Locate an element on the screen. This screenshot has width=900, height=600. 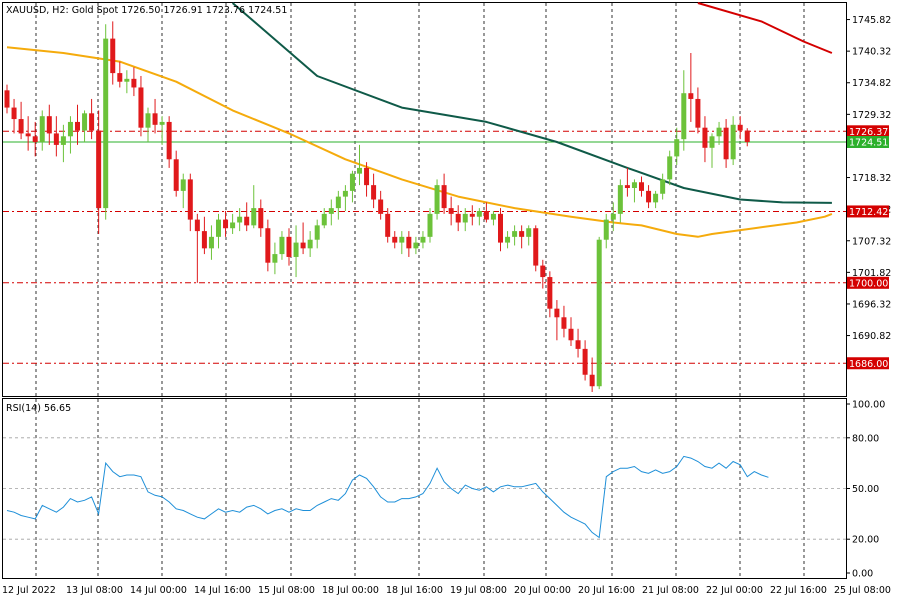
rsi-tick-label: 80.00 is located at coordinates (865, 438).